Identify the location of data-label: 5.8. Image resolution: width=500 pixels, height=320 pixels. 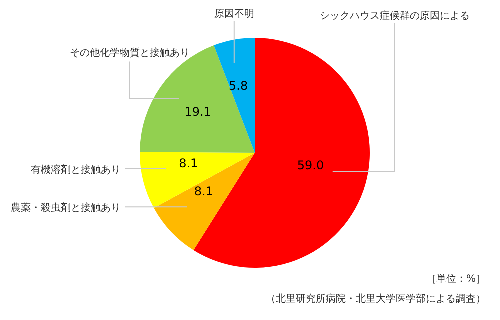
(238, 85).